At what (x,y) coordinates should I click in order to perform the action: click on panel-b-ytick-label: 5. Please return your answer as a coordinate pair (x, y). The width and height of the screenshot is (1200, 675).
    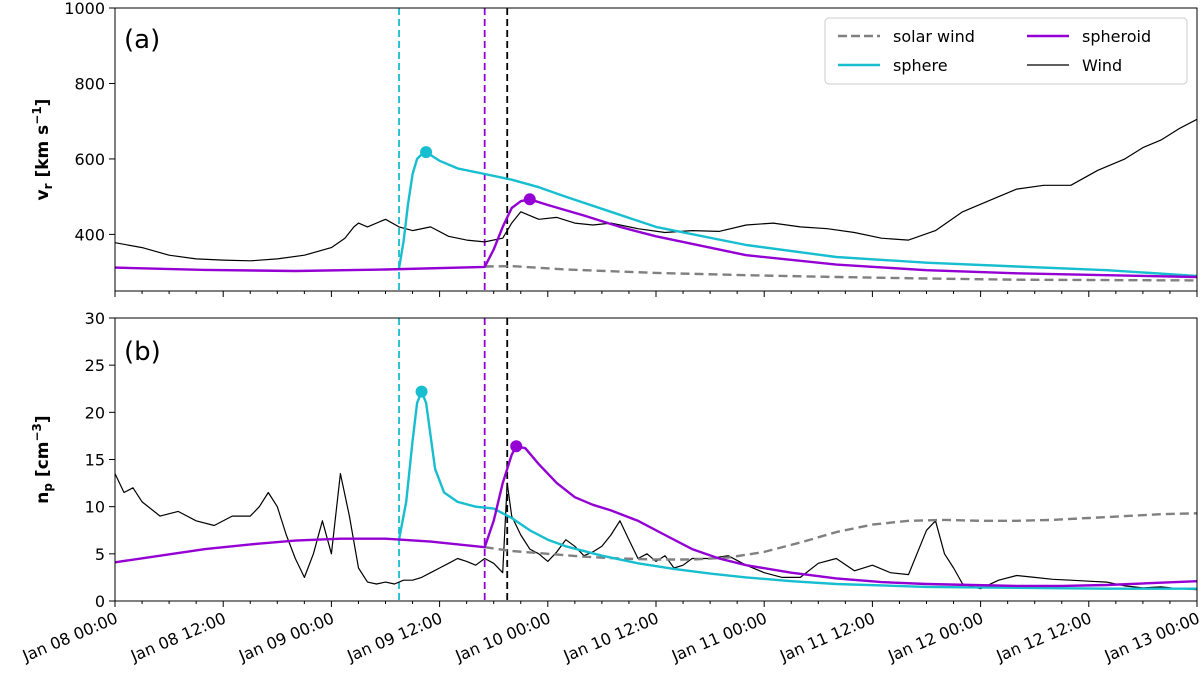
    Looking at the image, I should click on (100, 554).